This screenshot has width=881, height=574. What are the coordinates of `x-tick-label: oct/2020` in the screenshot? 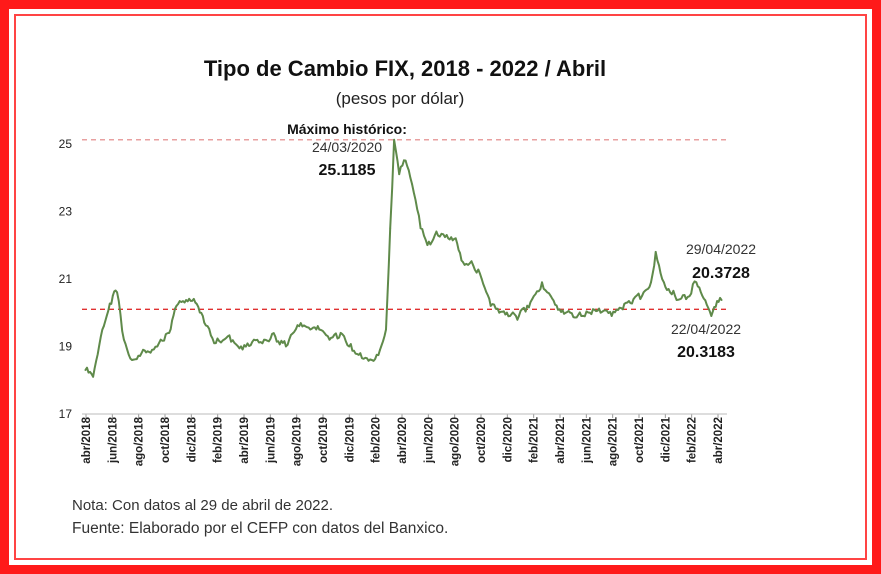 It's located at (482, 440).